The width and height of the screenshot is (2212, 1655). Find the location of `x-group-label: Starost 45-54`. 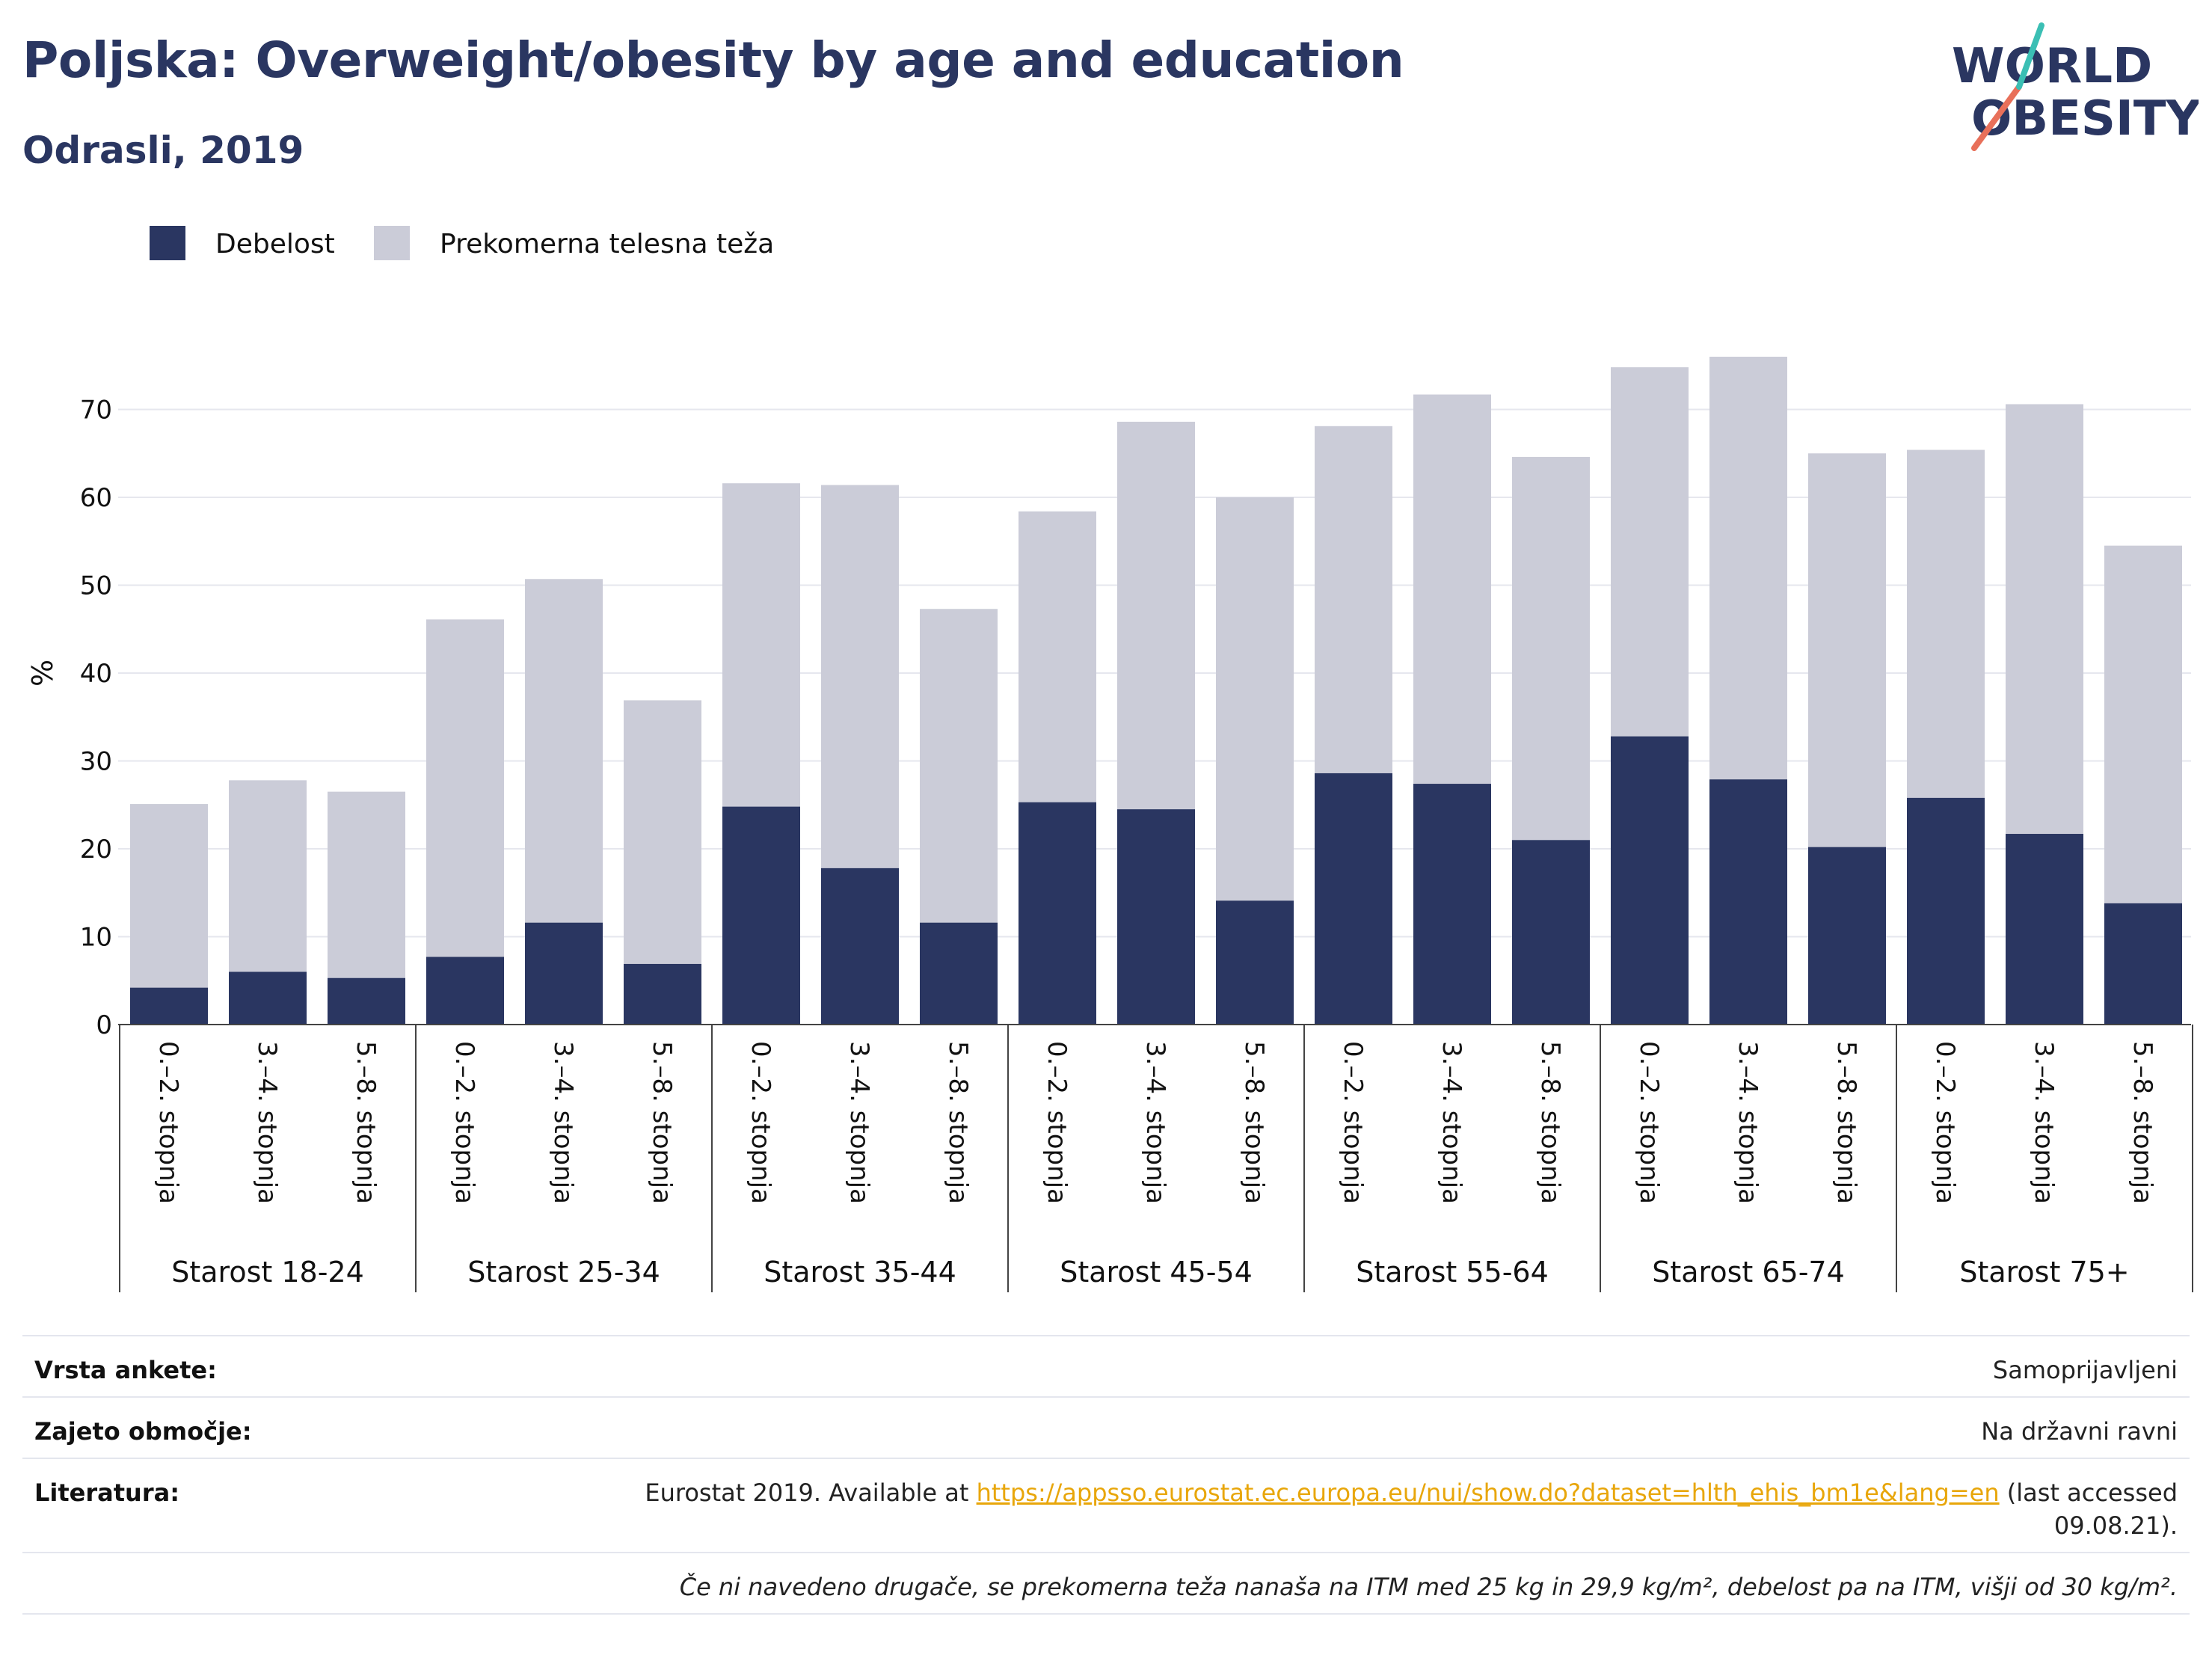

x-group-label: Starost 45-54 is located at coordinates (1156, 1272).